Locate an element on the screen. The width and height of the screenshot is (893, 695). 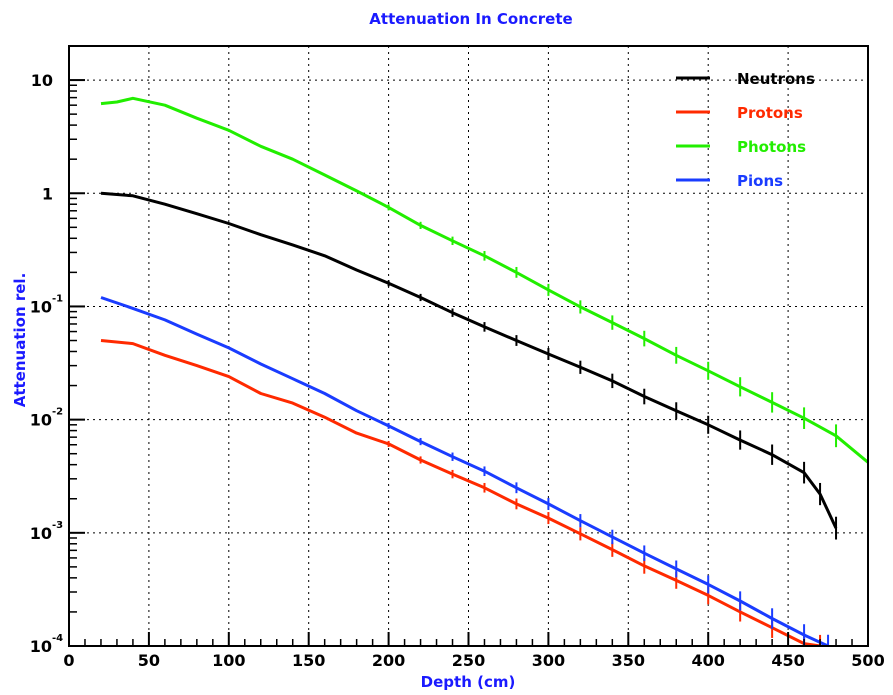
x-tick-label: 350 is located at coordinates (628, 660).